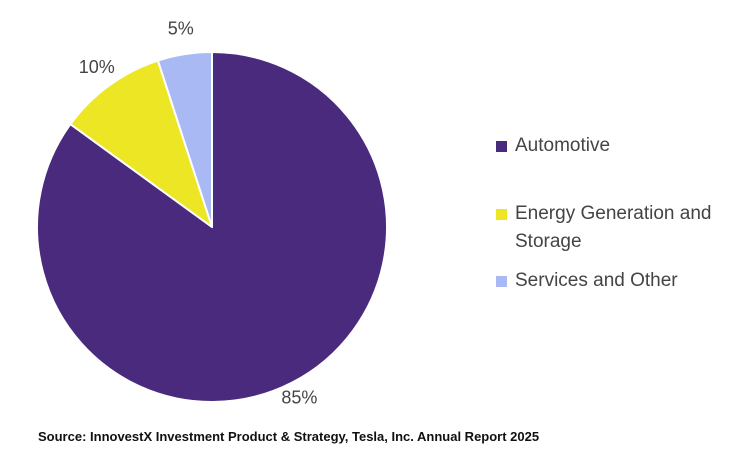  I want to click on legend-item-automotive: Automotive, so click(618, 146).